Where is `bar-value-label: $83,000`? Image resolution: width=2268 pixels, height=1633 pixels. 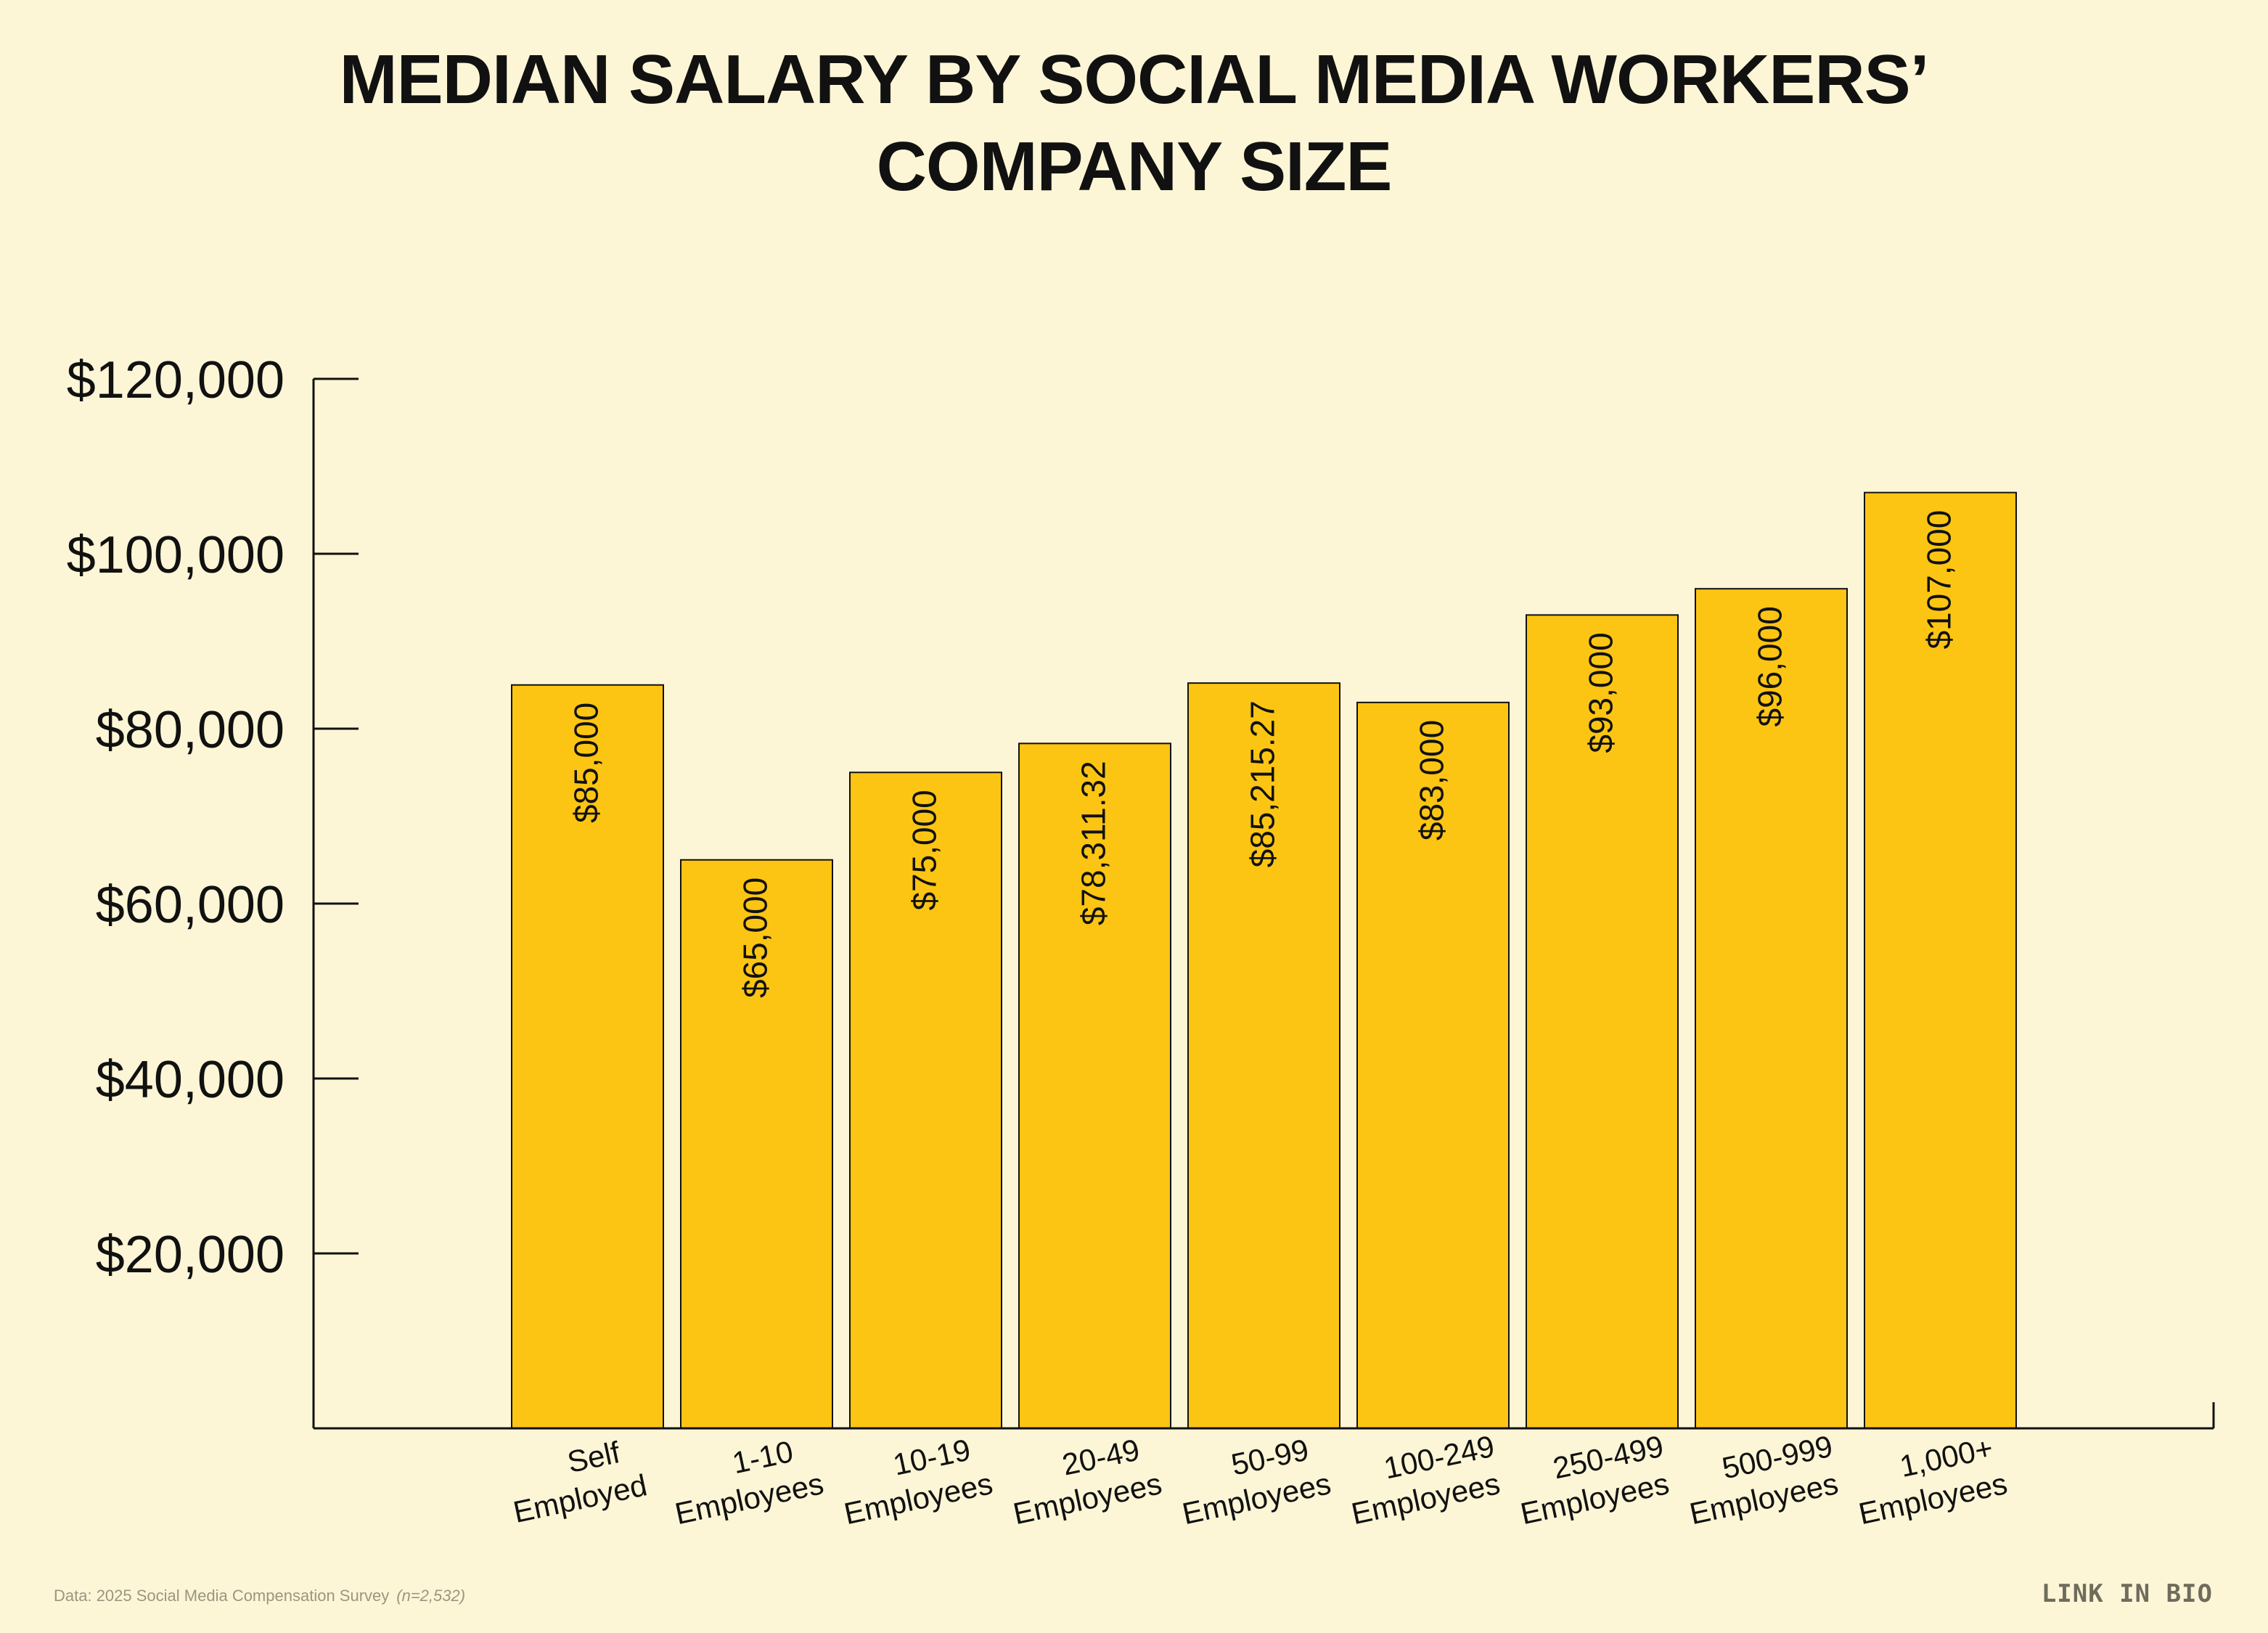
bar-value-label: $83,000 is located at coordinates (1432, 780).